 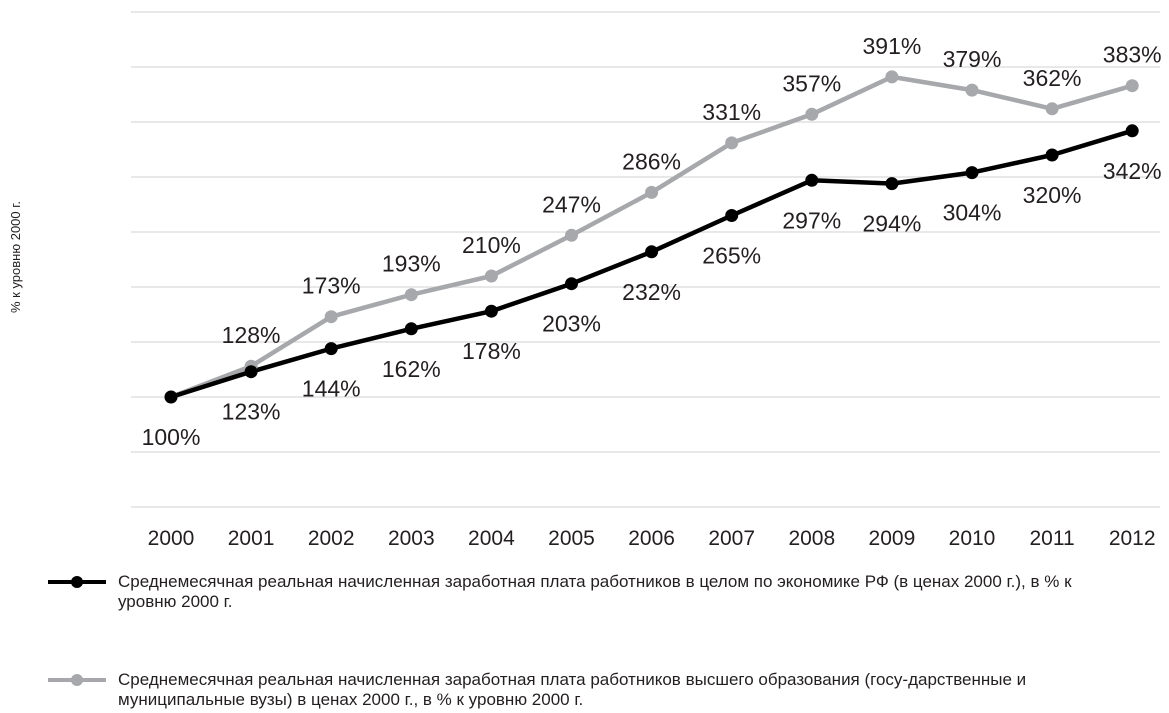 What do you see at coordinates (1052, 78) in the screenshot?
I see `data-label-series-1: 362%` at bounding box center [1052, 78].